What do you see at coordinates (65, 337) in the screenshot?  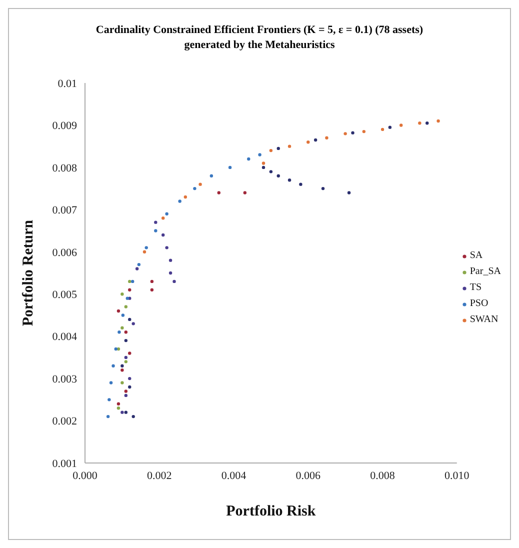 I see `y-tick-label: 0.004` at bounding box center [65, 337].